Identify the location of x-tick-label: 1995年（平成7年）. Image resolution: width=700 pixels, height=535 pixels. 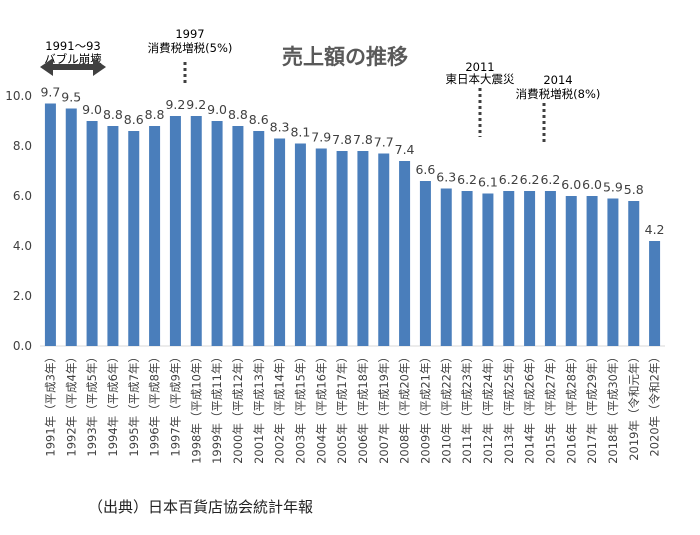
(134, 404).